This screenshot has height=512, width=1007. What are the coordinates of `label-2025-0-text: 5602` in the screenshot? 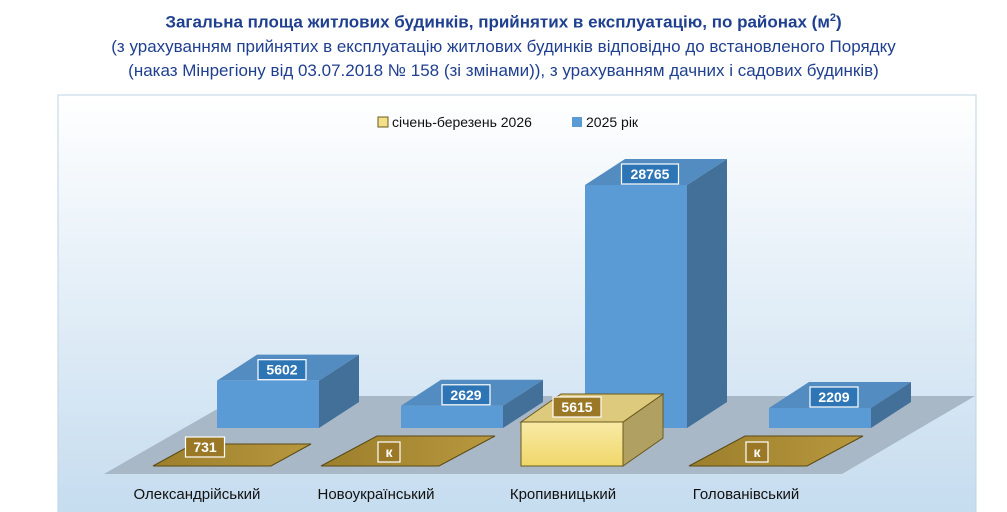 It's located at (281, 370).